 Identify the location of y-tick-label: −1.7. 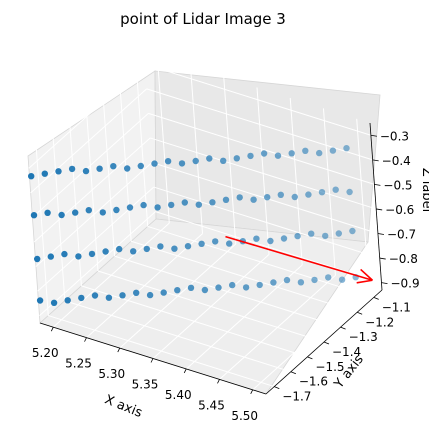
(296, 397).